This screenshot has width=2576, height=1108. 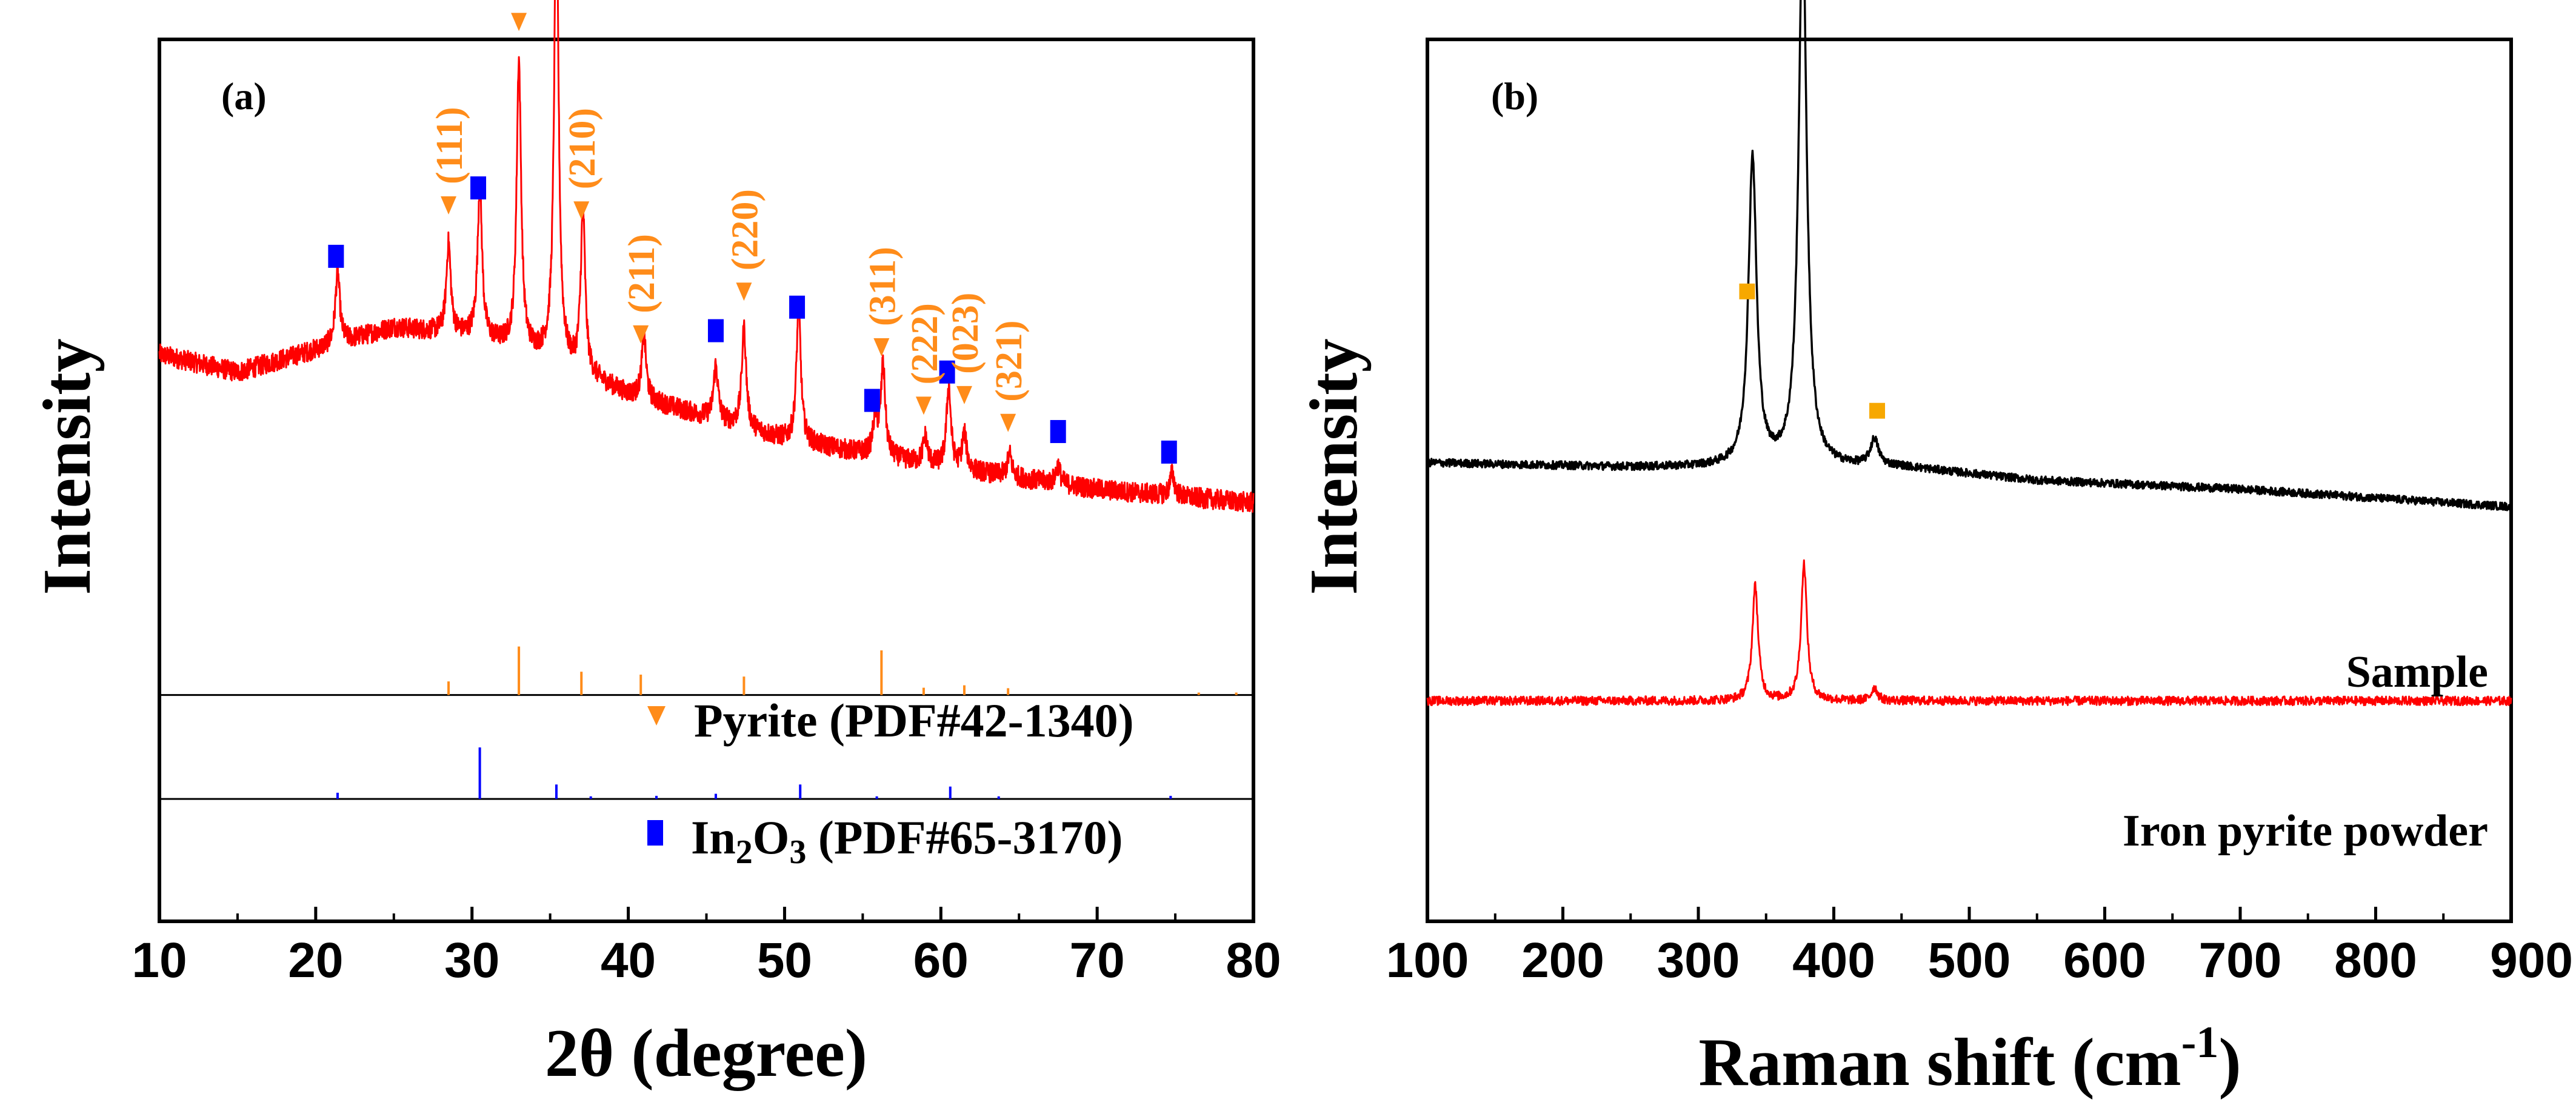 I want to click on x-tick-label: 60, so click(x=941, y=960).